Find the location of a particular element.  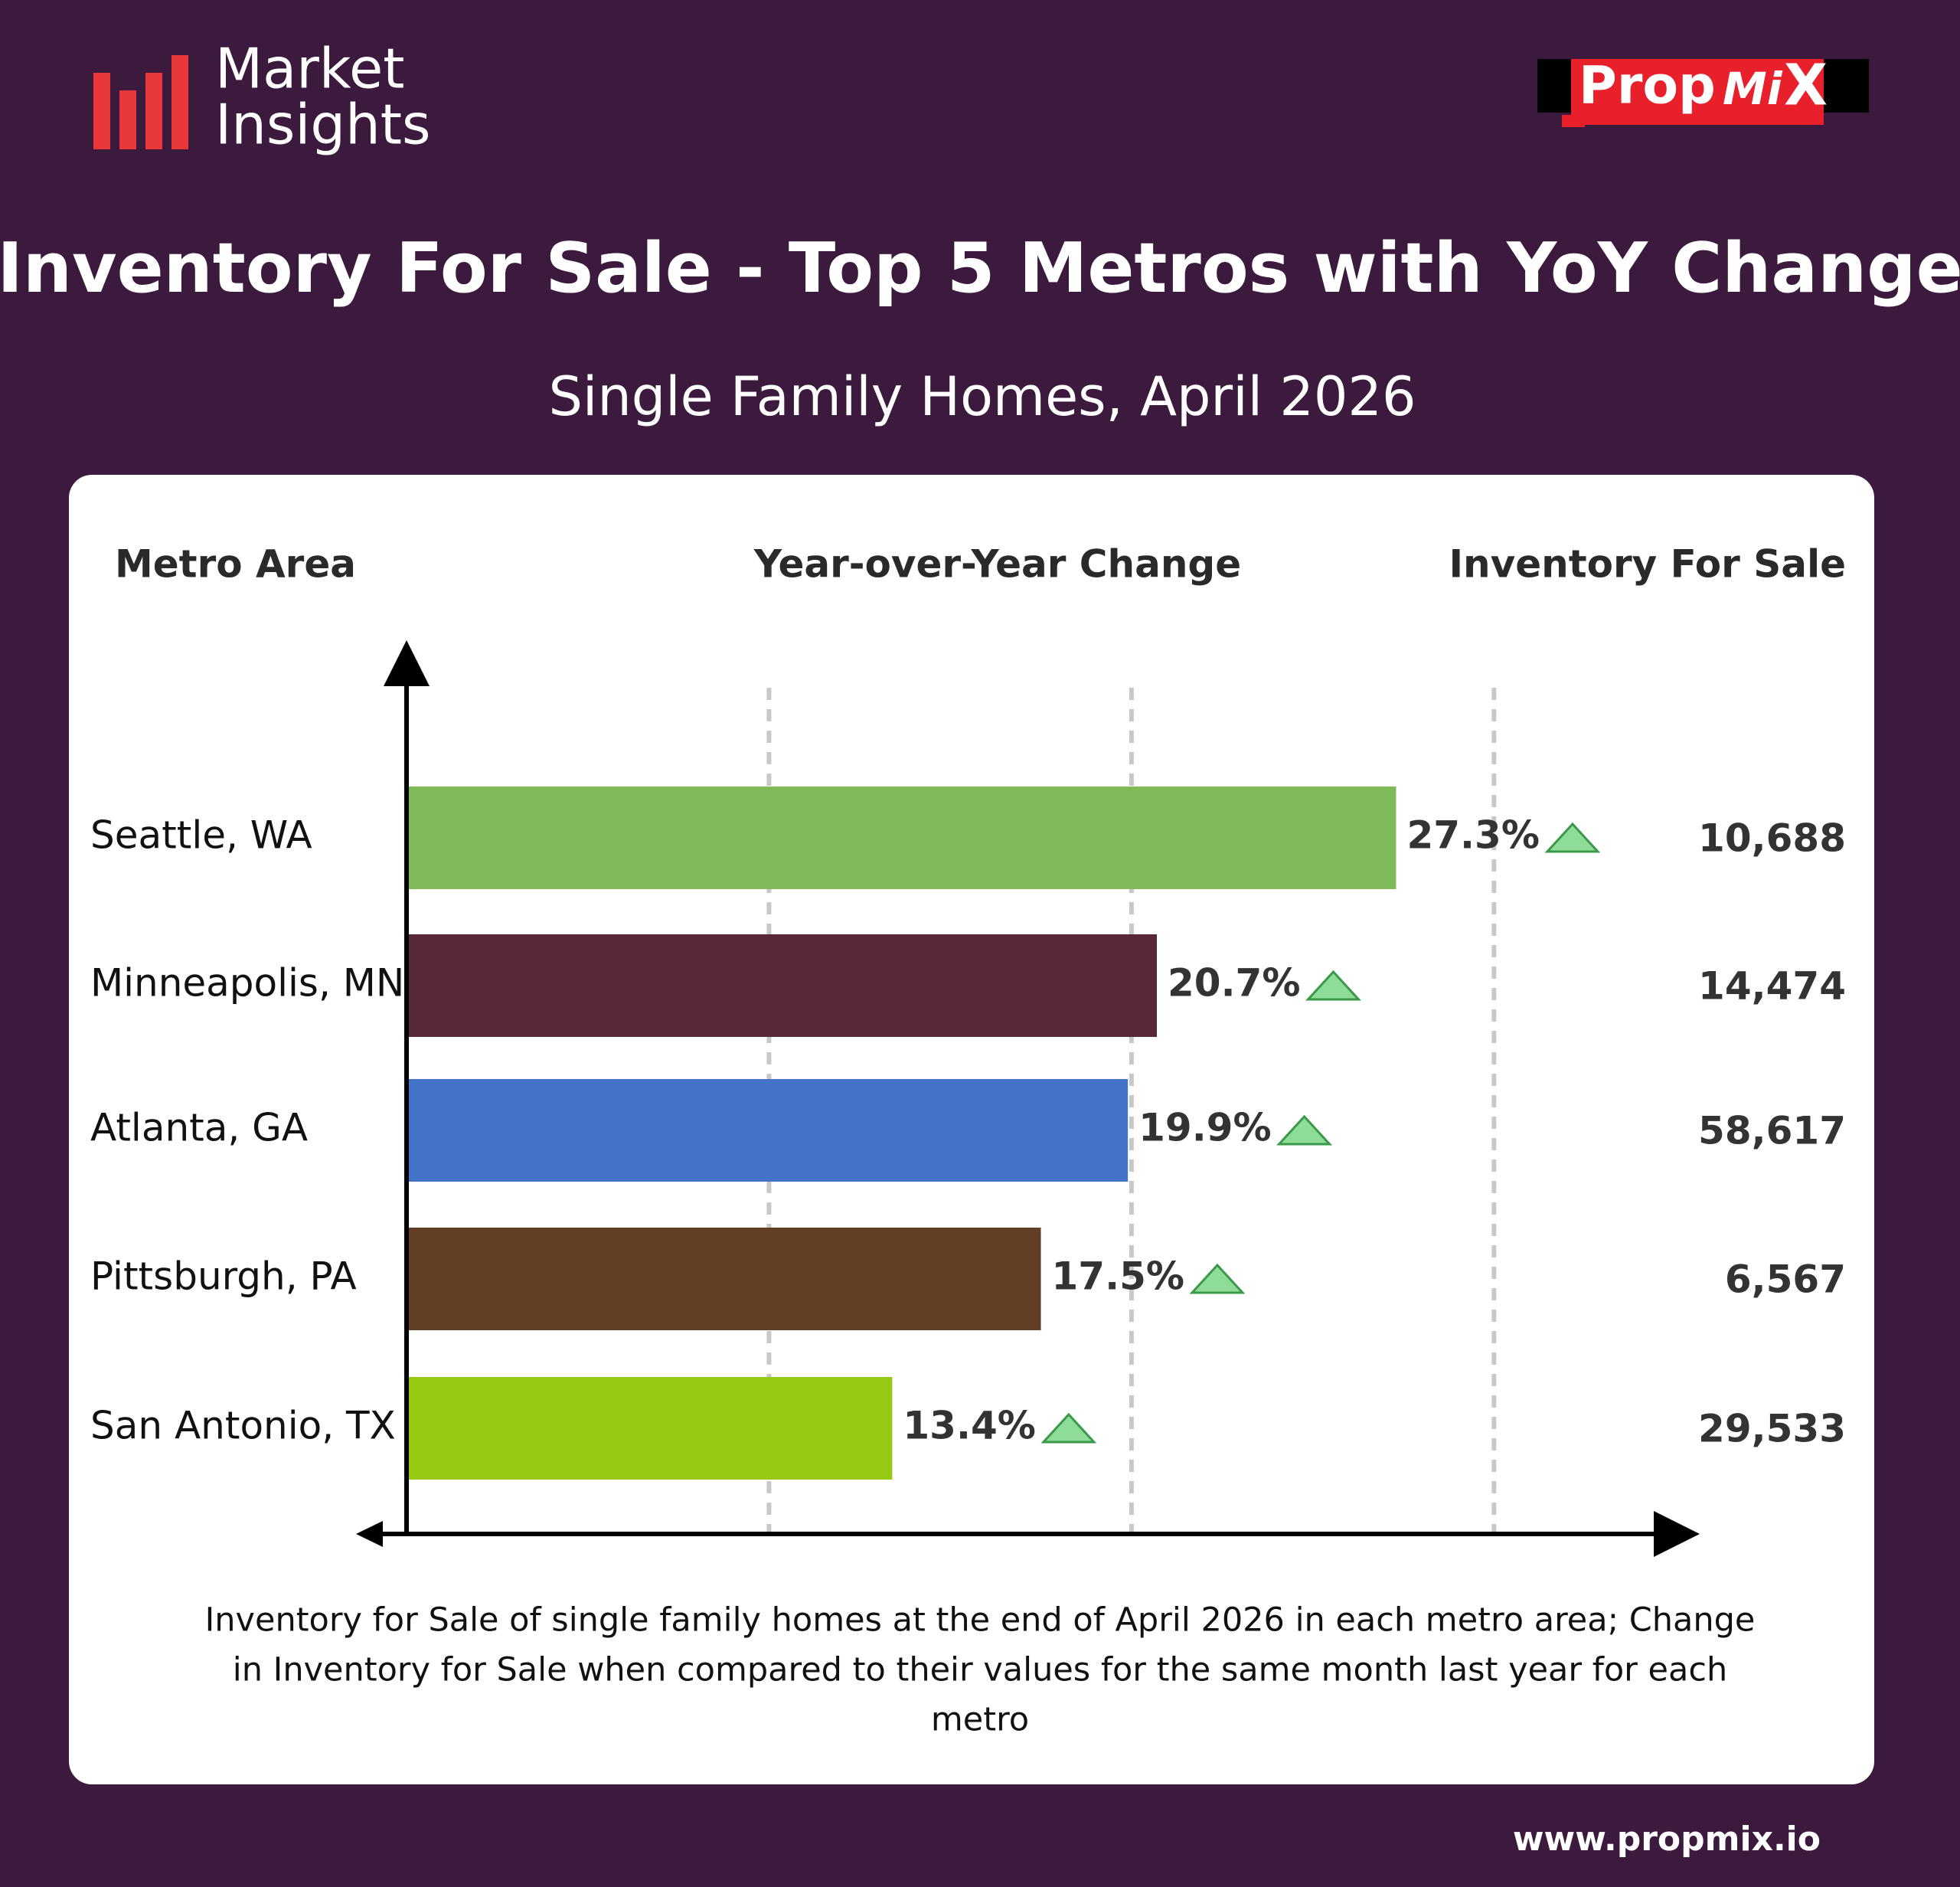

inventory-value: 10,688 is located at coordinates (1772, 838).